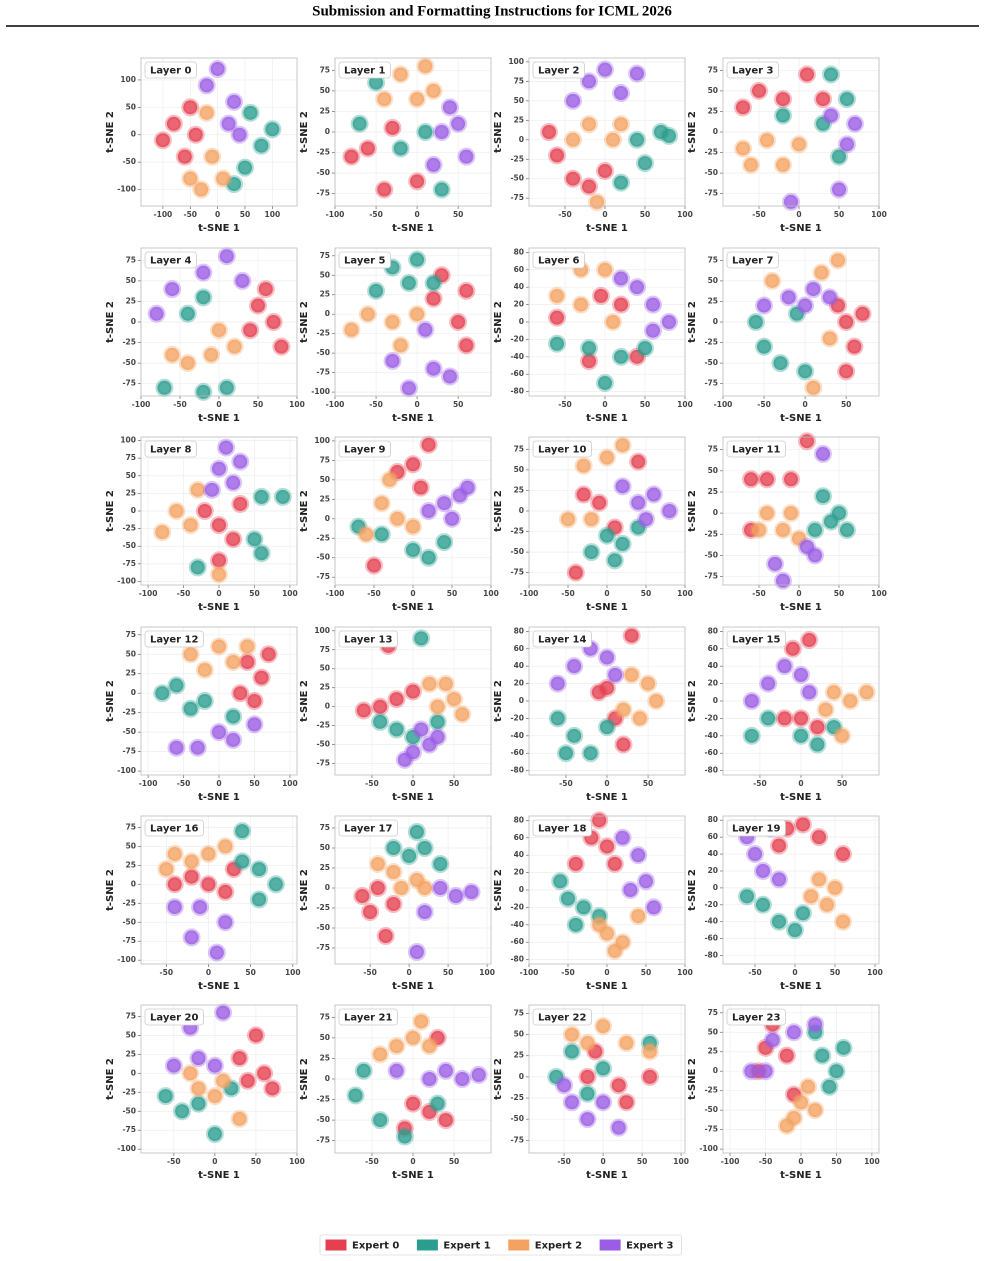 The width and height of the screenshot is (985, 1261). I want to click on subplot-title: Layer 14, so click(562, 640).